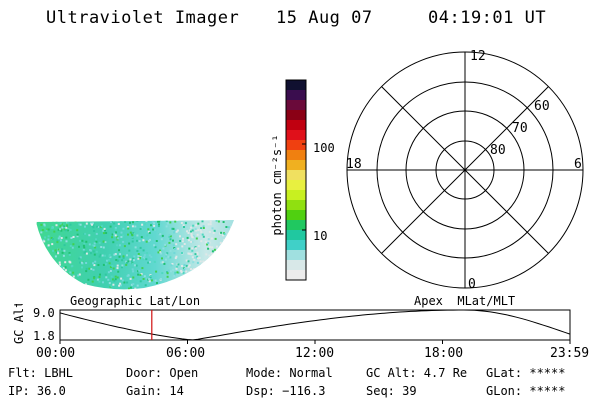  Describe the element at coordinates (391, 391) in the screenshot. I see `status-seq: Seq: 39` at that location.